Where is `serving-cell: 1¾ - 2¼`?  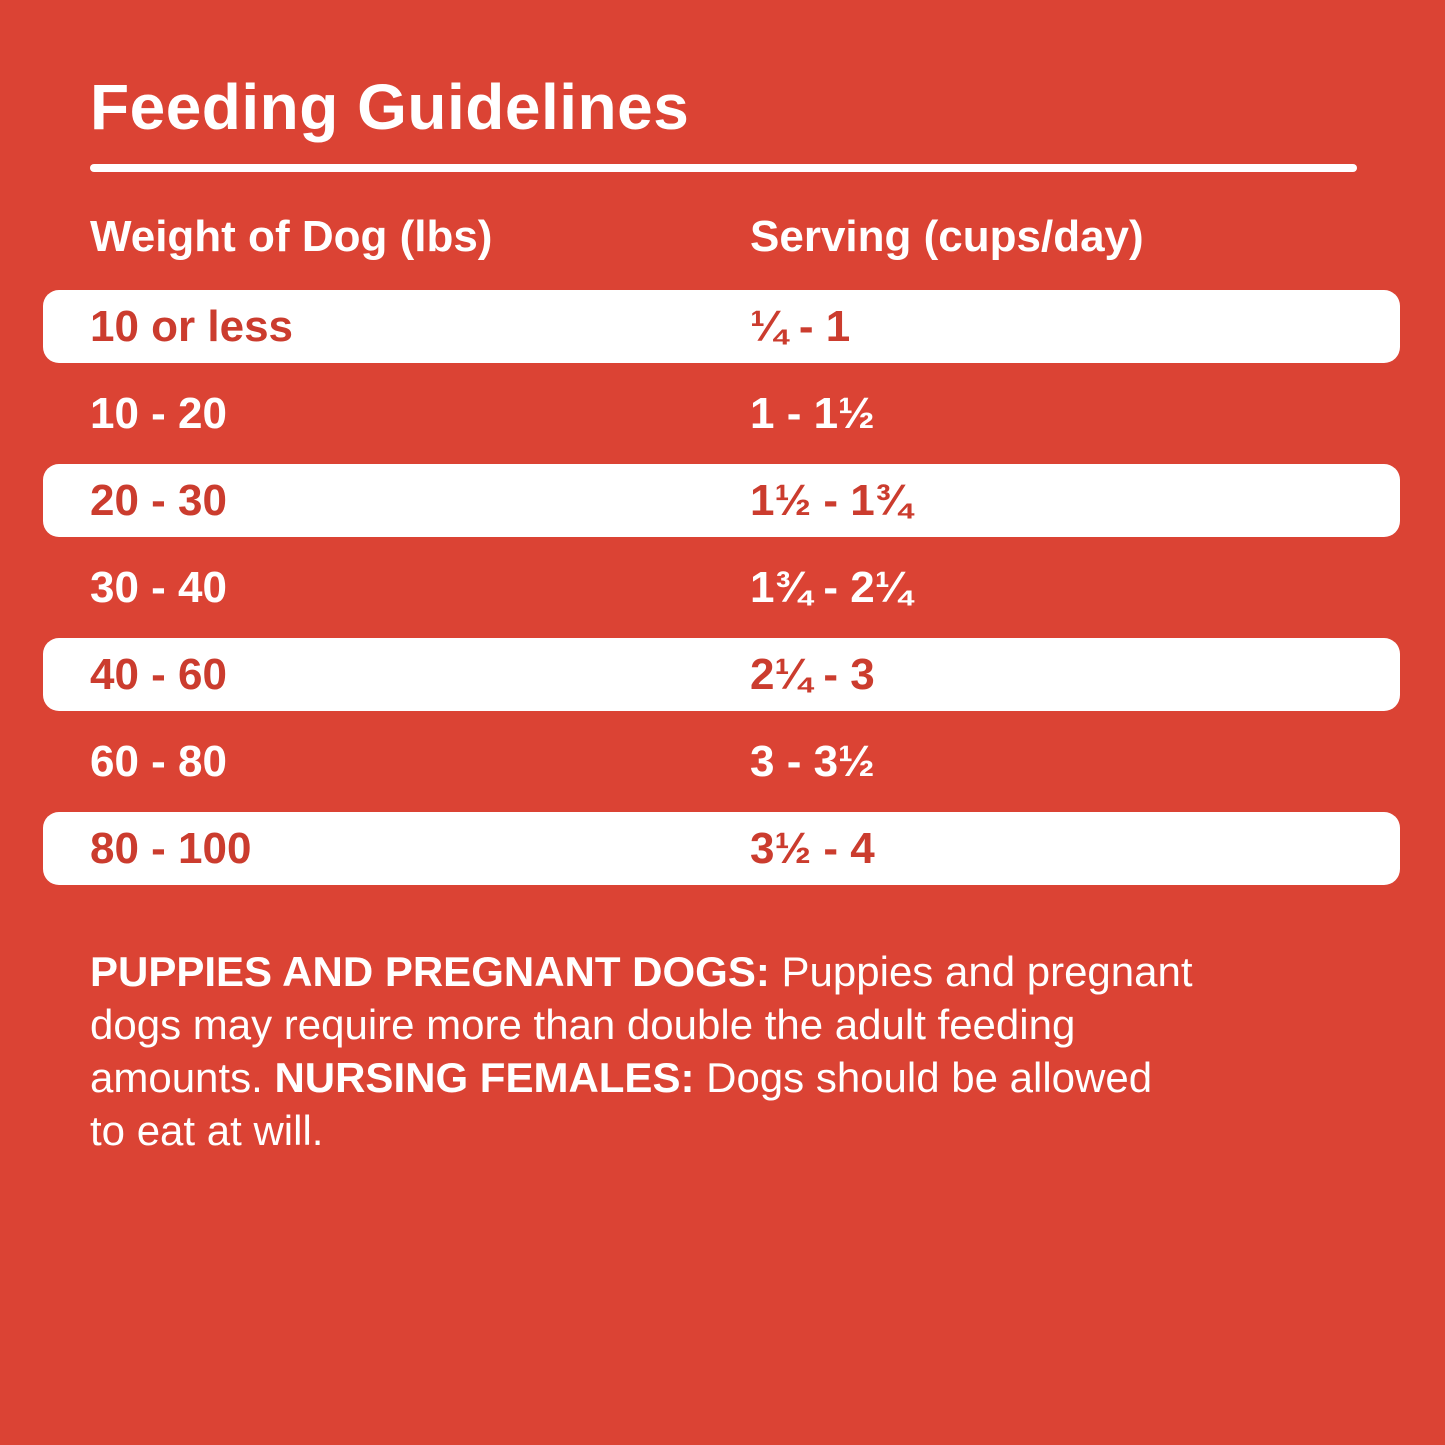 serving-cell: 1¾ - 2¼ is located at coordinates (831, 587).